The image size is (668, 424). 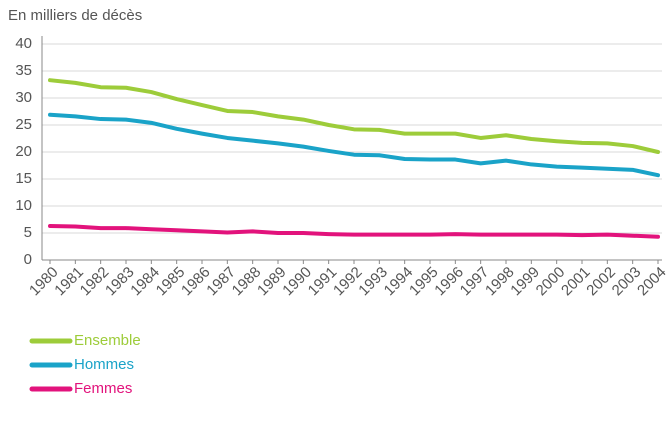 I want to click on y-tick-label: 35, so click(x=23, y=70).